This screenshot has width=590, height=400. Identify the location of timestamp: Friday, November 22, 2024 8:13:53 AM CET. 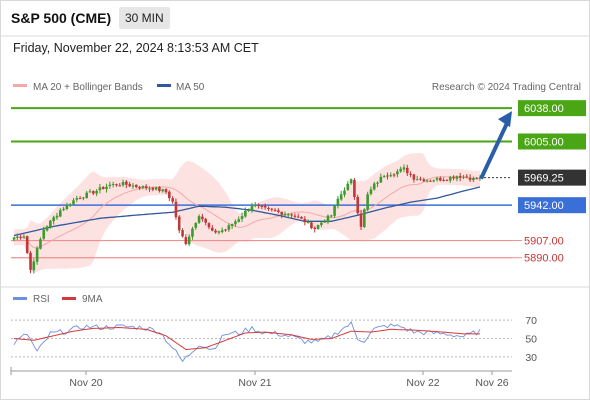
(136, 48).